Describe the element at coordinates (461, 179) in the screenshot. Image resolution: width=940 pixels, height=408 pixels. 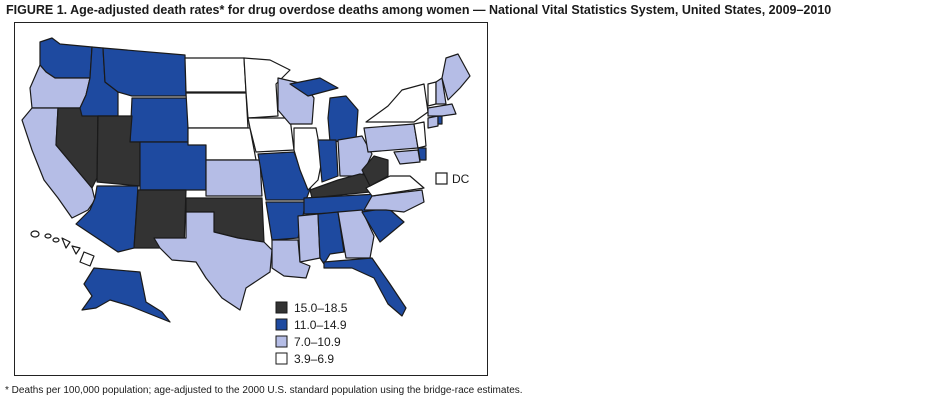
I see `dc-label: DC` at that location.